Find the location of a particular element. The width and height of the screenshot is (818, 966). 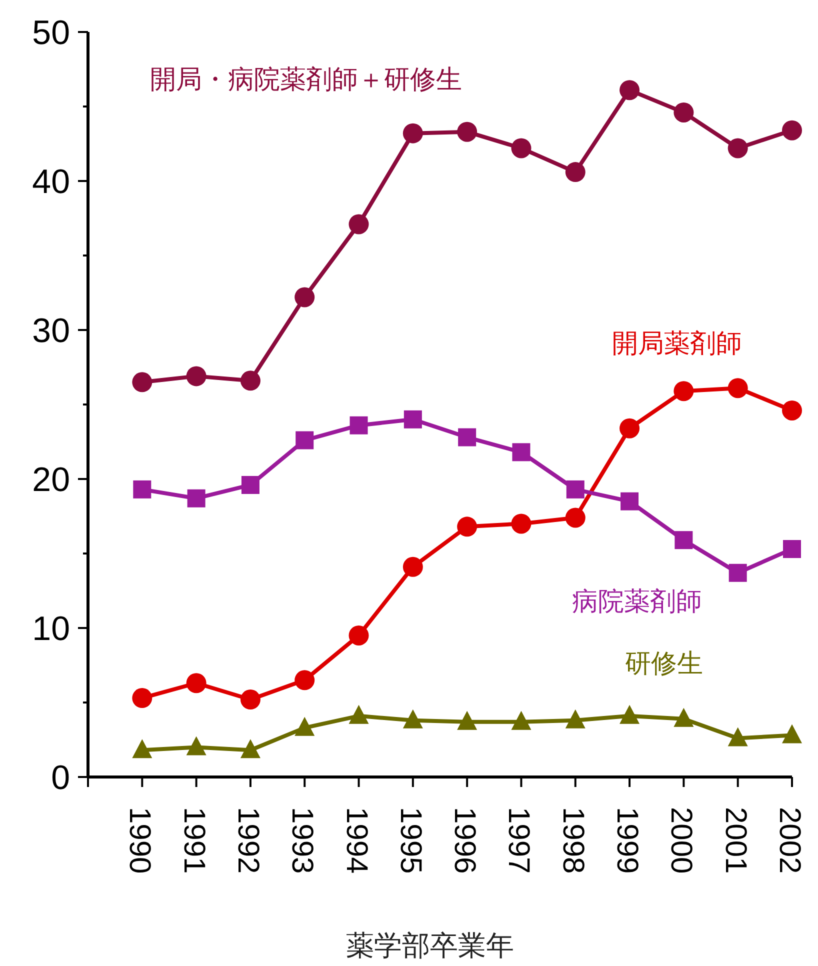

x-tick-label: 1991 is located at coordinates (193, 840).